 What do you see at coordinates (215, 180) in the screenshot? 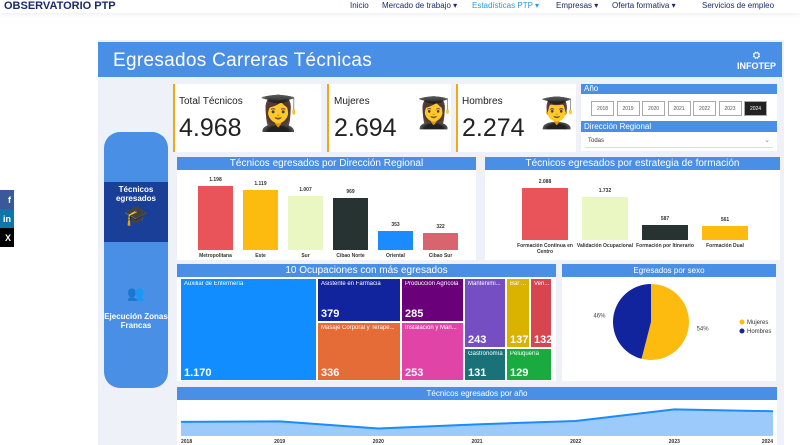
I see `bar-value-label: 1.198` at bounding box center [215, 180].